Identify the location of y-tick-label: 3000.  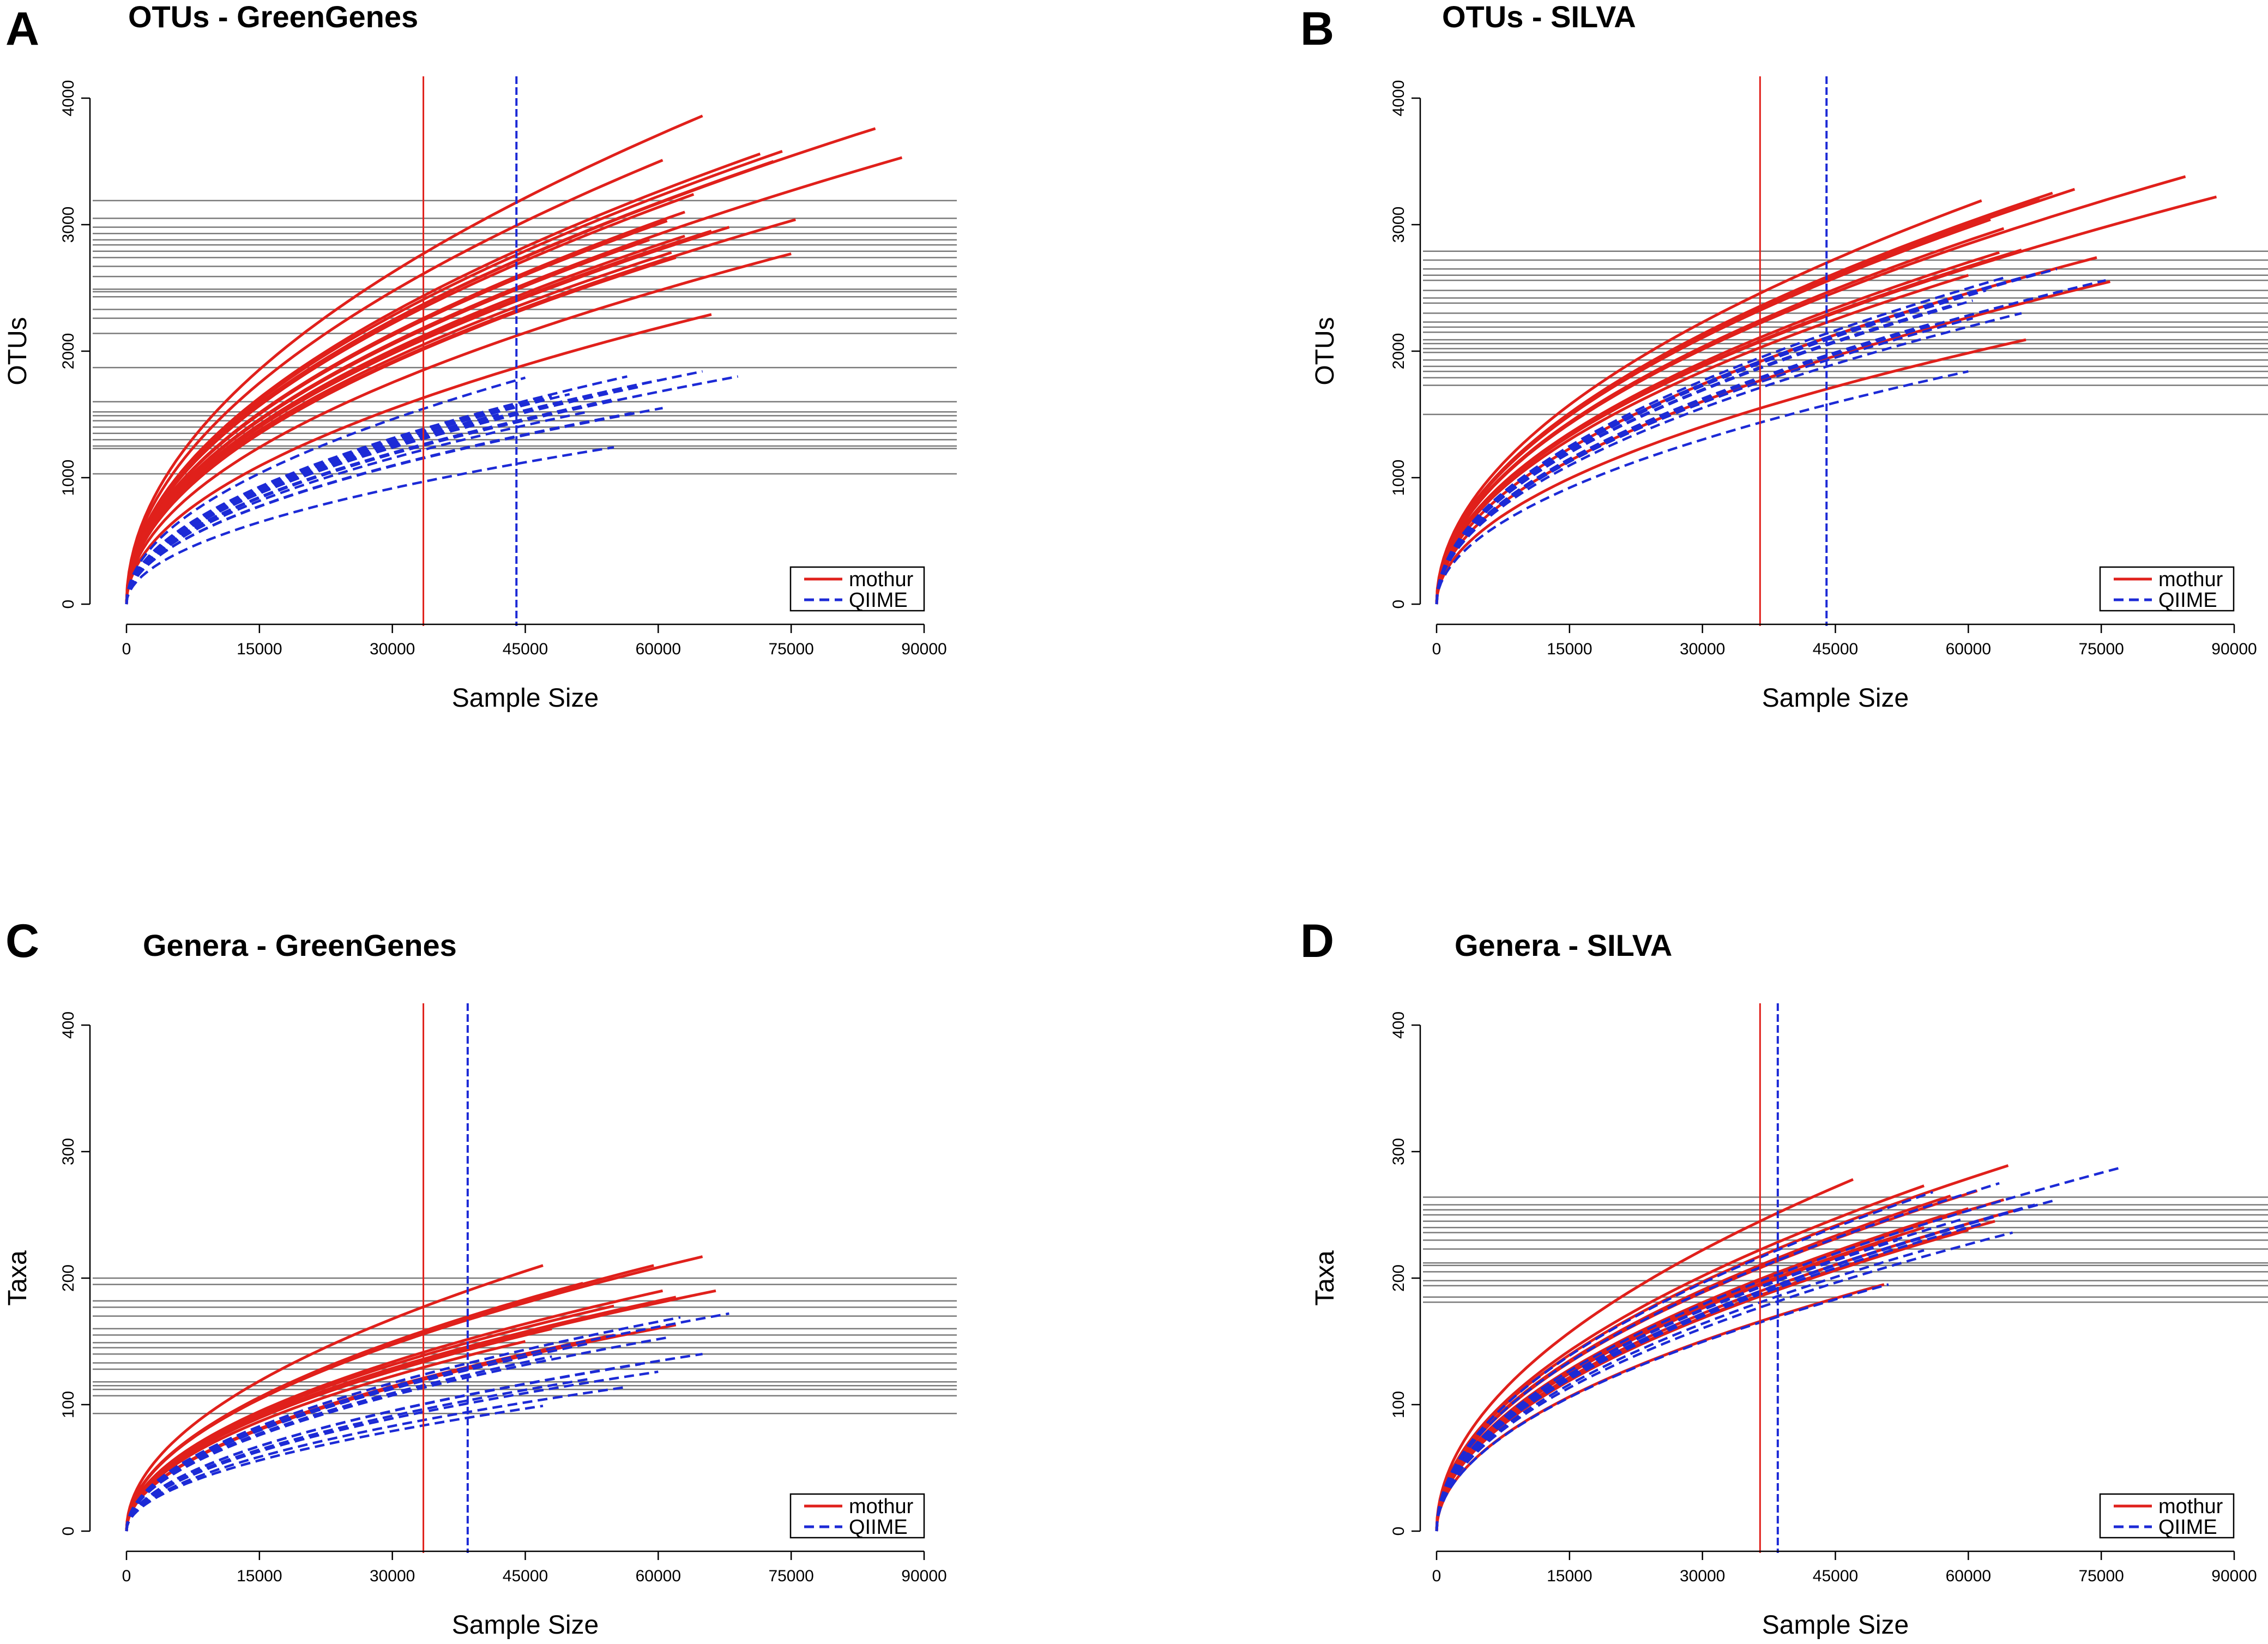
(68, 225).